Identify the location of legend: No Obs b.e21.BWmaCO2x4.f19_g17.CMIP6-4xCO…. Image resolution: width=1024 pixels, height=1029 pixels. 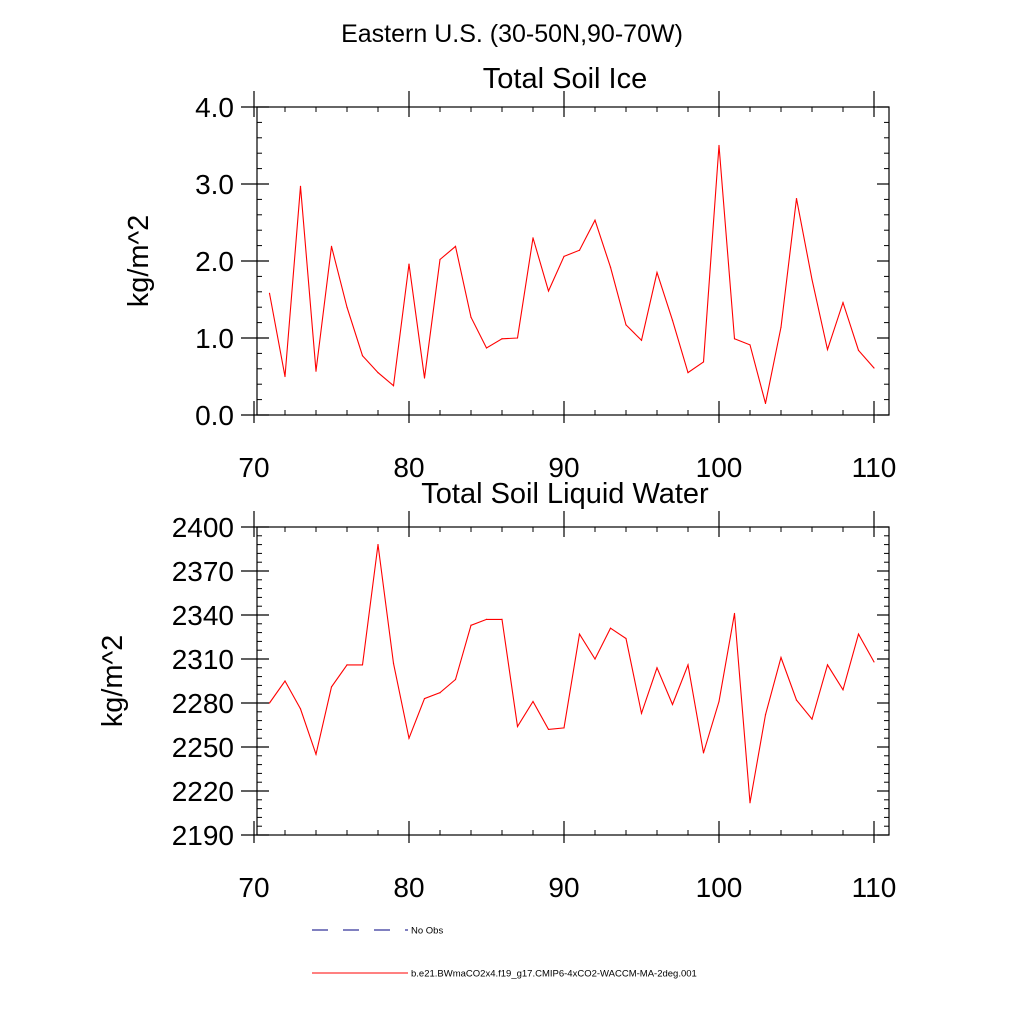
(504, 953).